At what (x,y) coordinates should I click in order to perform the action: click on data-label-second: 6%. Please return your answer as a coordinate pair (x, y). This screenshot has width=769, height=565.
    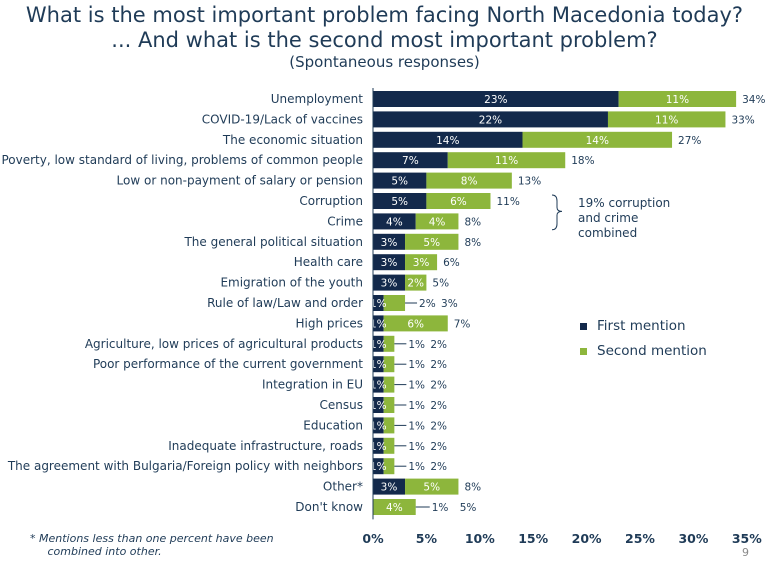
    Looking at the image, I should click on (458, 202).